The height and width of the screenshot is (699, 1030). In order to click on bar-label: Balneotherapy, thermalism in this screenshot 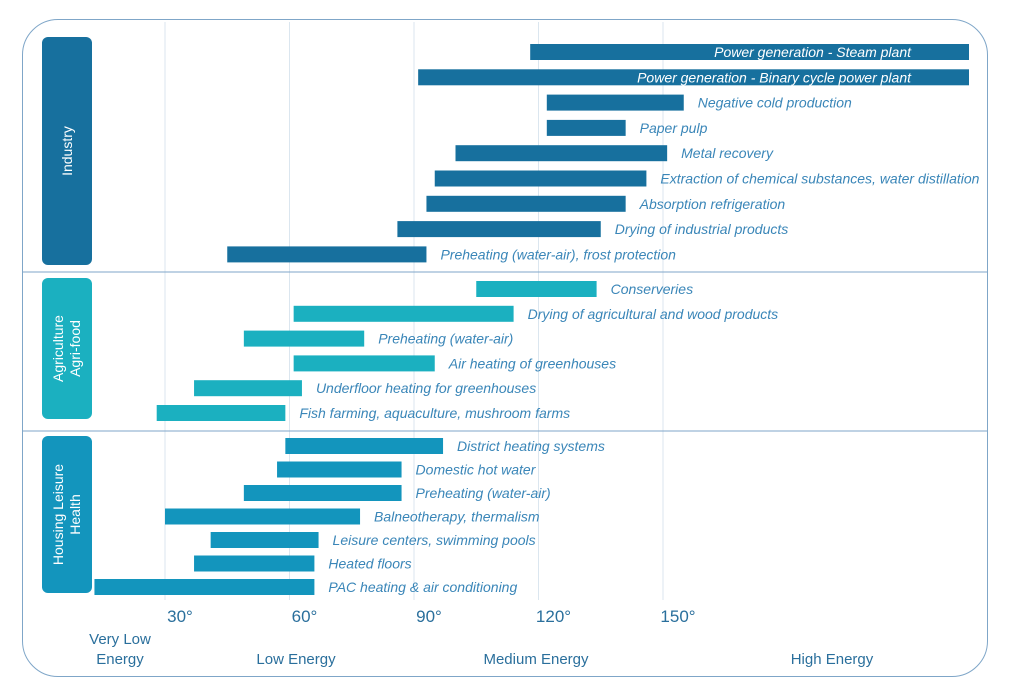, I will do `click(457, 517)`.